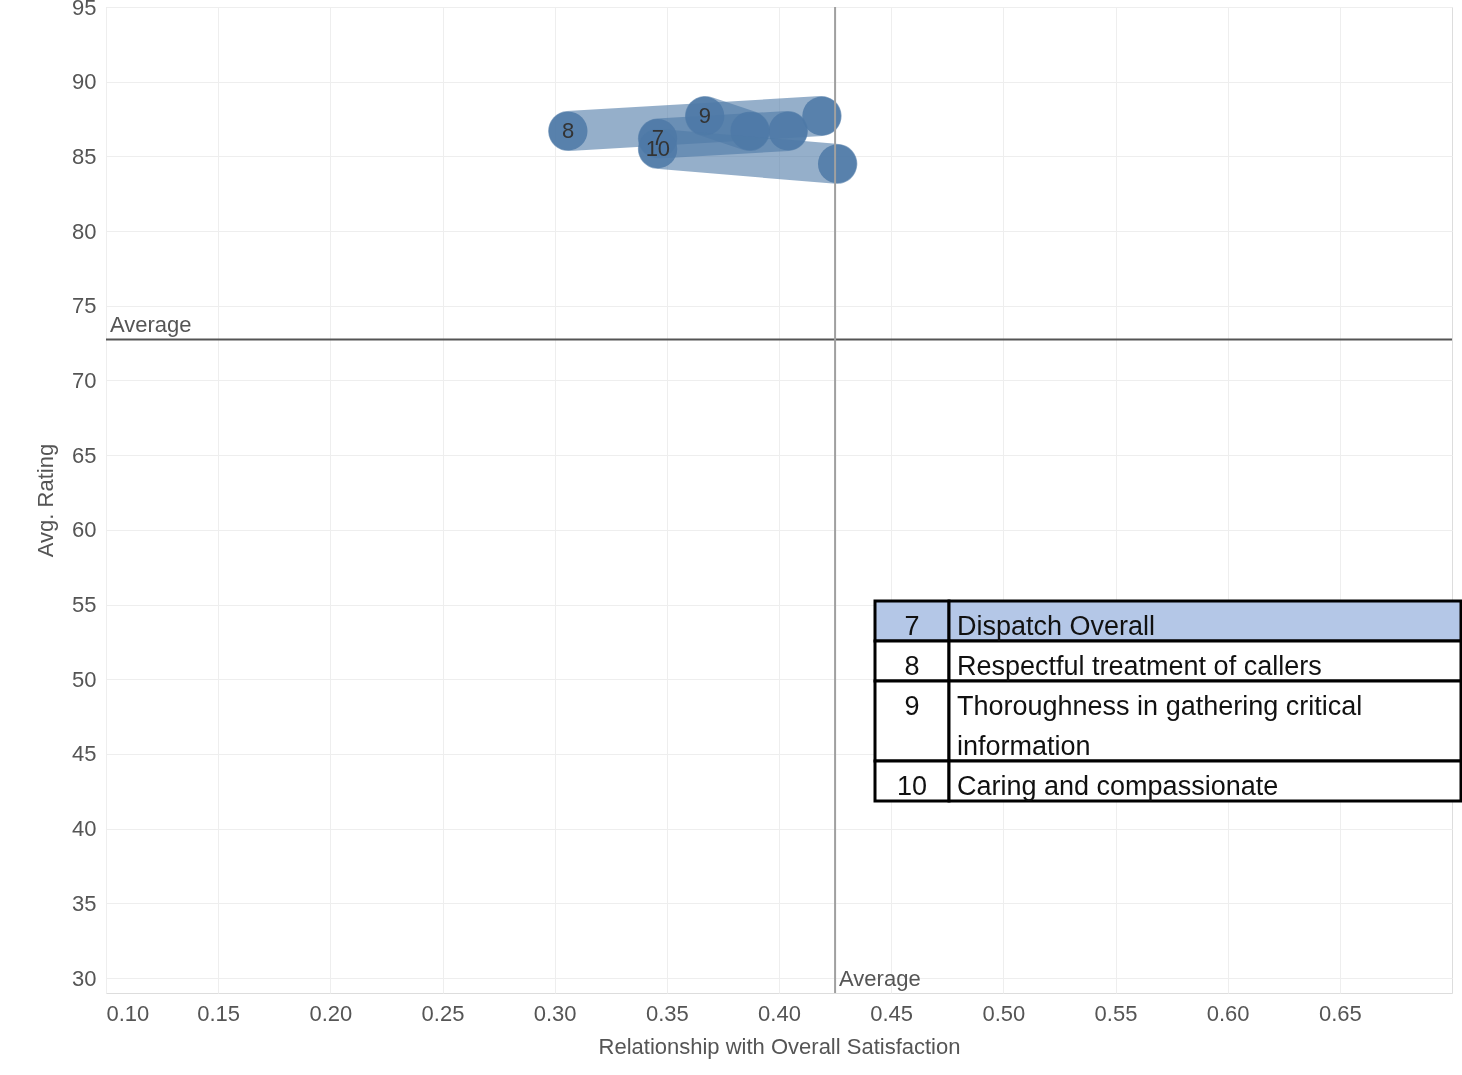  I want to click on y-tick-label: 35, so click(84, 903).